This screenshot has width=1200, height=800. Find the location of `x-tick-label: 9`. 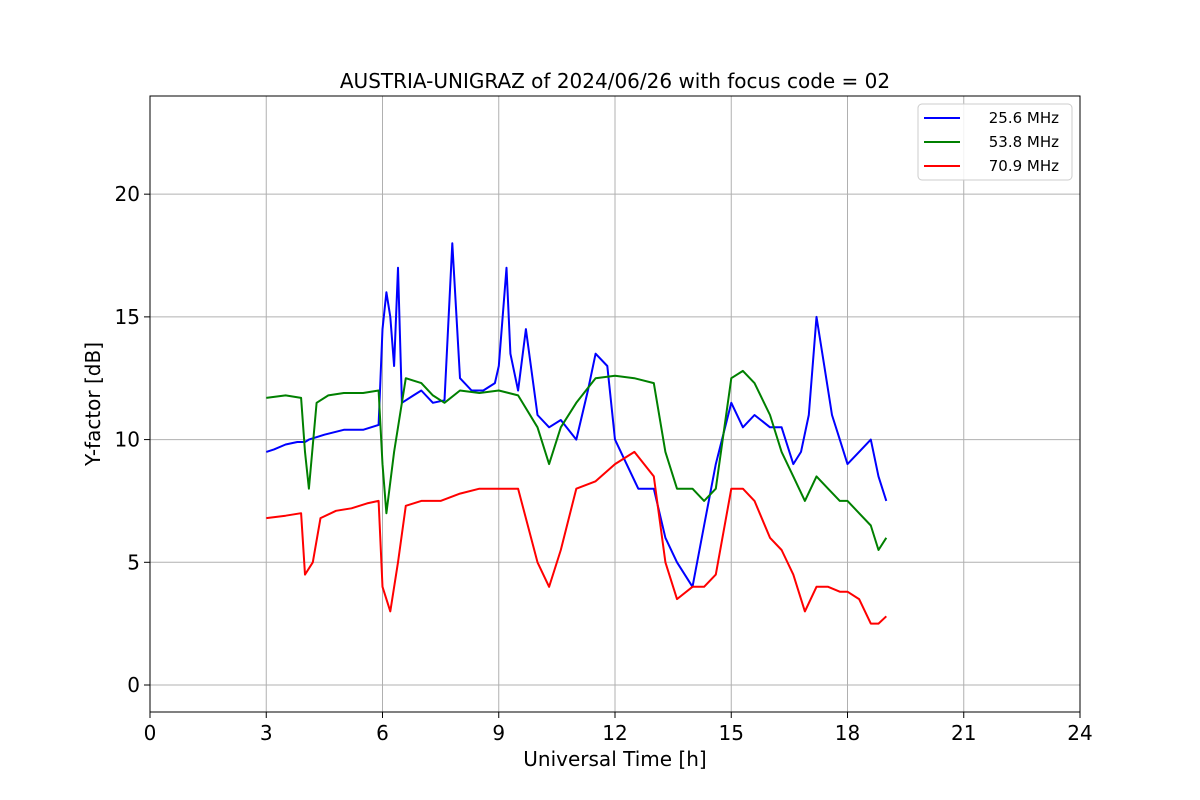

x-tick-label: 9 is located at coordinates (498, 733).